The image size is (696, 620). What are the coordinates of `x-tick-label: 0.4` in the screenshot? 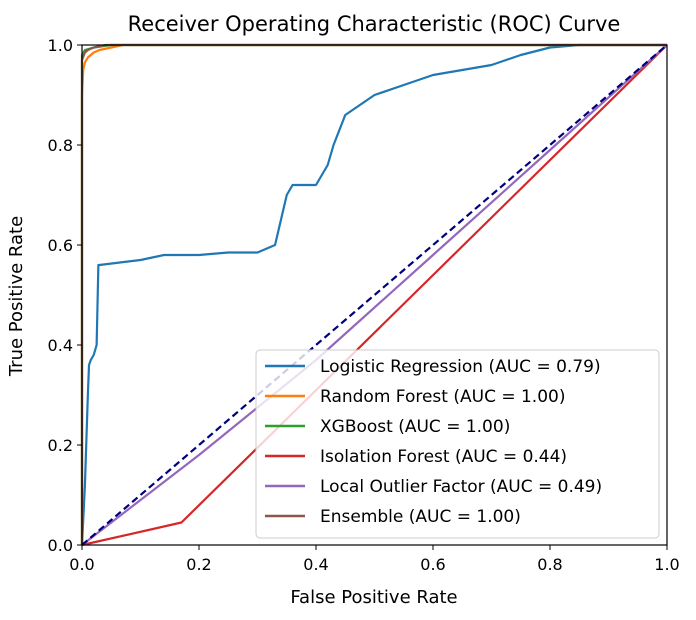 It's located at (315, 564).